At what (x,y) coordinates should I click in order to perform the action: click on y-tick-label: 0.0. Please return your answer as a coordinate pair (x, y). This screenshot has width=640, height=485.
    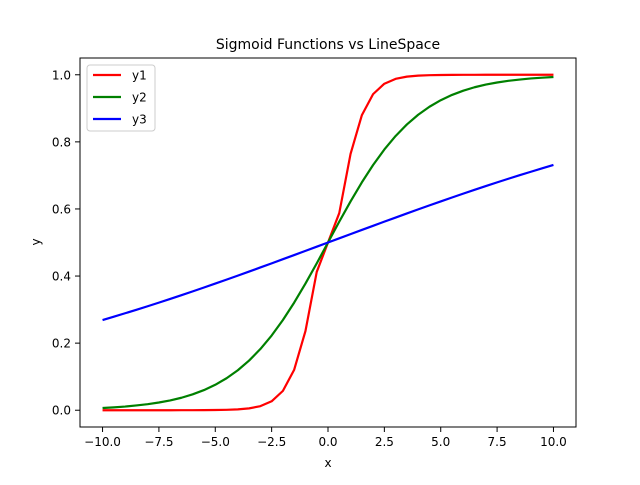
    Looking at the image, I should click on (61, 411).